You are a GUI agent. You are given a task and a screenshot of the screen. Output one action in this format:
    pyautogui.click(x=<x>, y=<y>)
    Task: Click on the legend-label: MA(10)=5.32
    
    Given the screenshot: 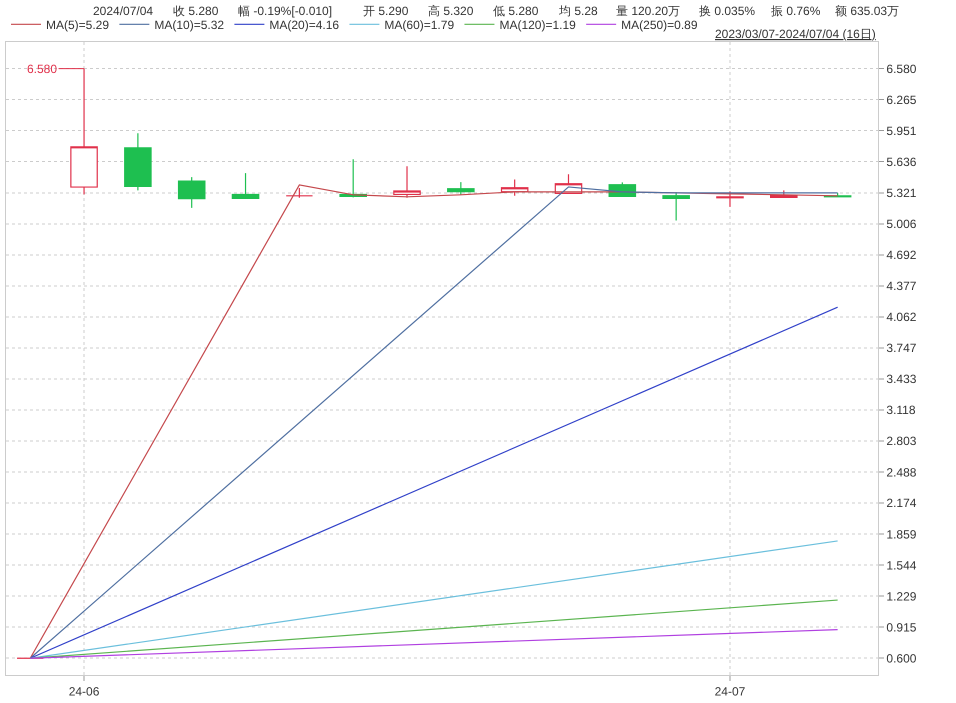 What is the action you would take?
    pyautogui.click(x=189, y=25)
    